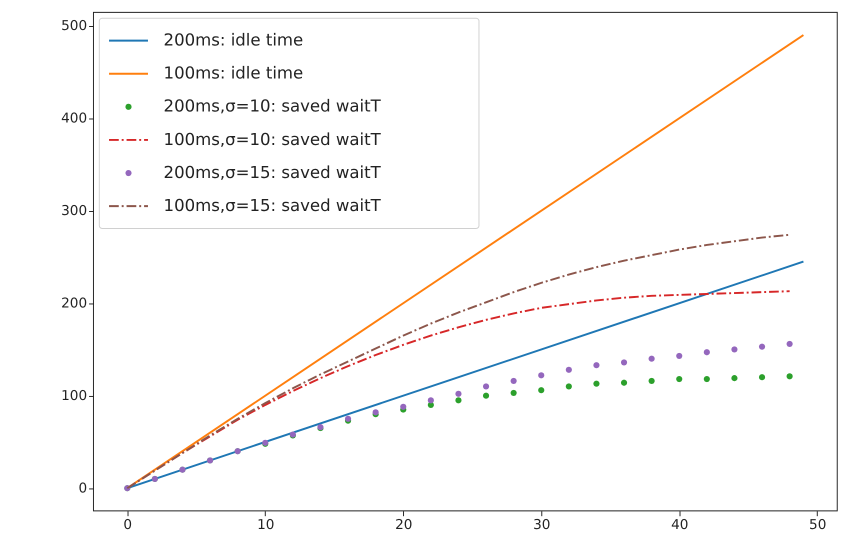 This screenshot has width=846, height=554. Describe the element at coordinates (265, 524) in the screenshot. I see `x-tick-label: 10` at that location.